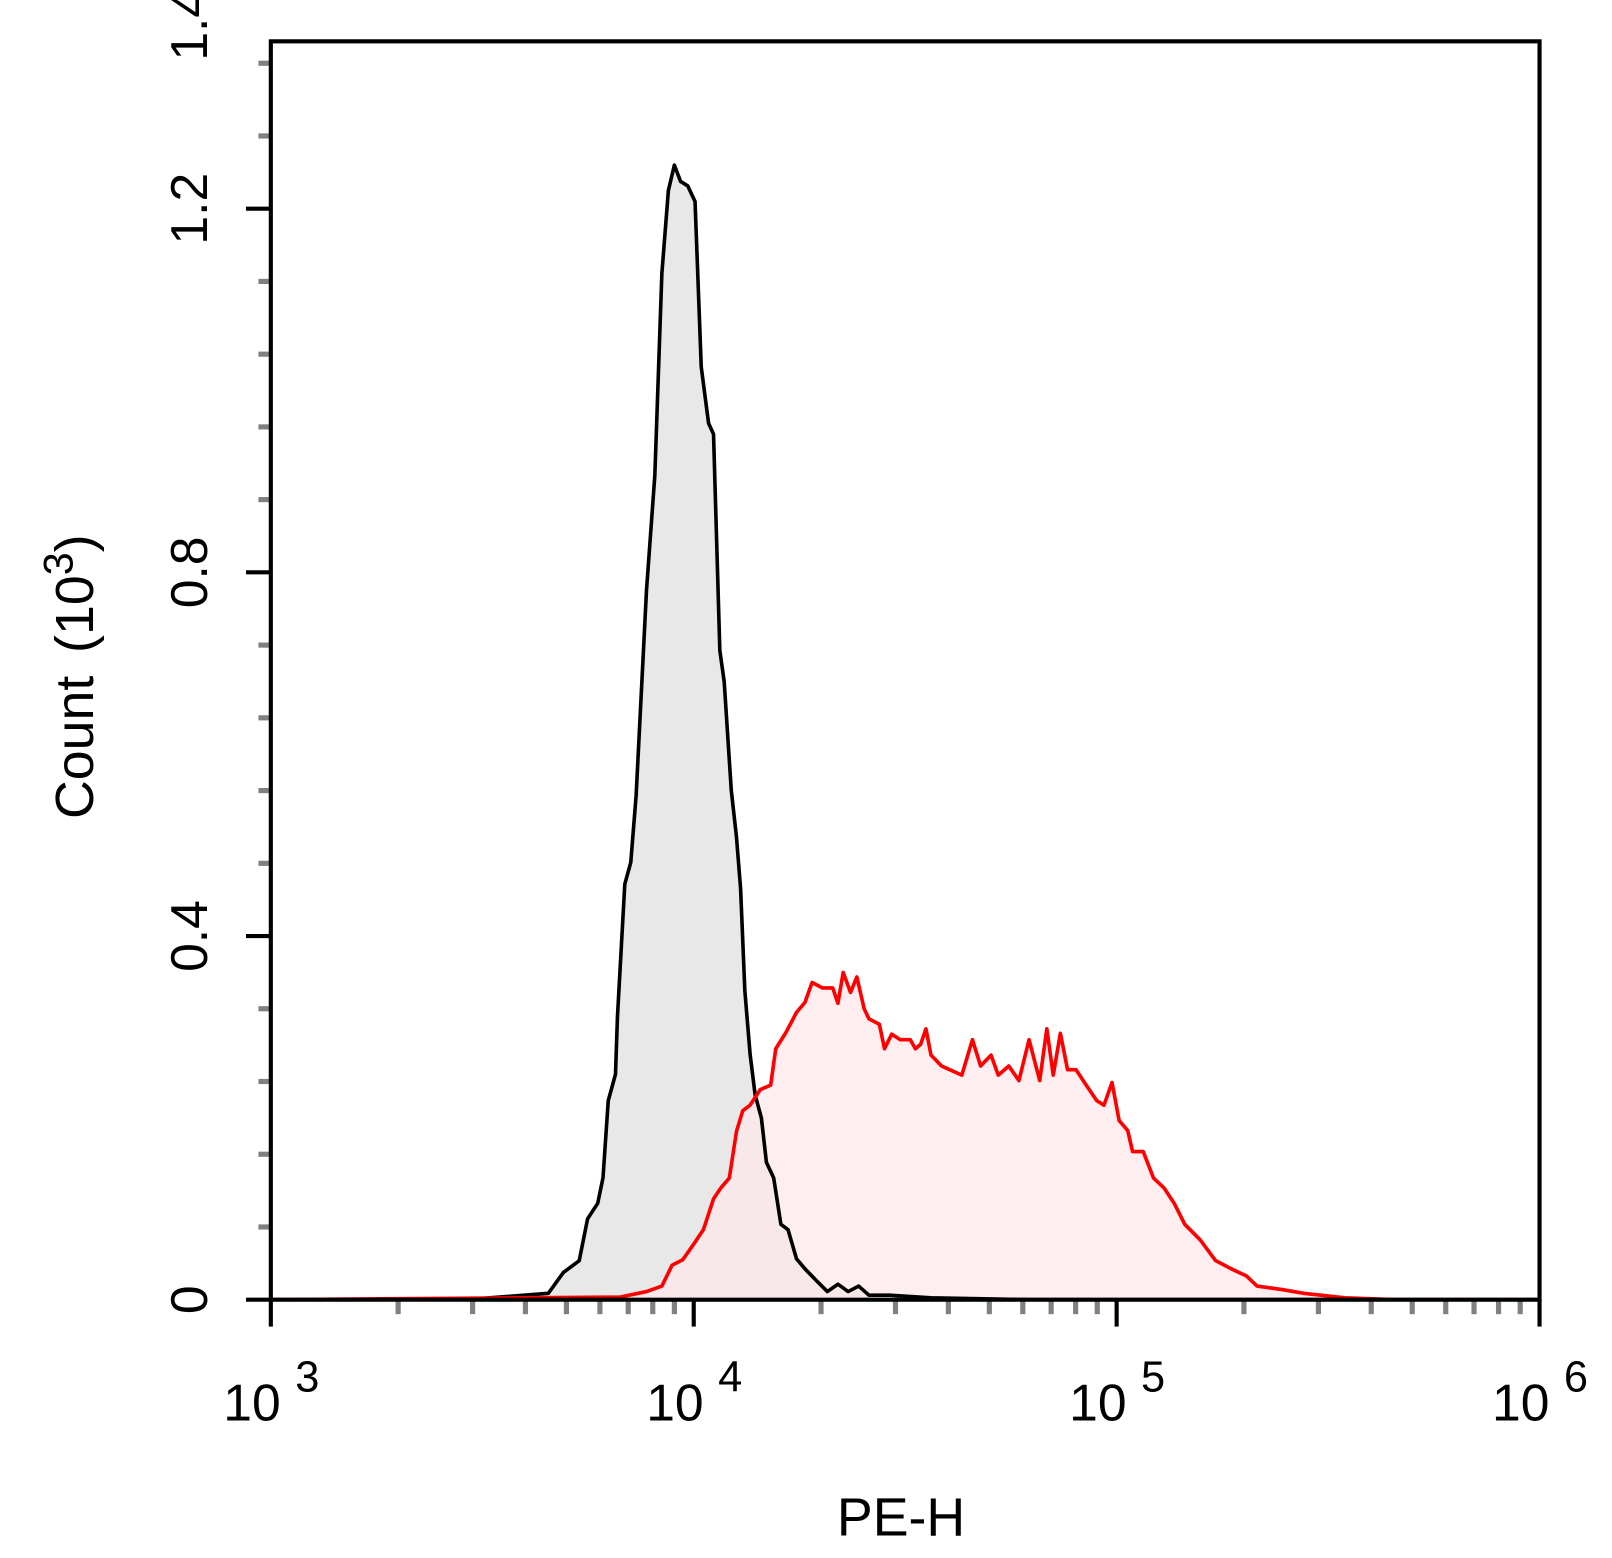 The width and height of the screenshot is (1612, 1558). Describe the element at coordinates (189, 30) in the screenshot. I see `y-tick-label: 1.4` at that location.